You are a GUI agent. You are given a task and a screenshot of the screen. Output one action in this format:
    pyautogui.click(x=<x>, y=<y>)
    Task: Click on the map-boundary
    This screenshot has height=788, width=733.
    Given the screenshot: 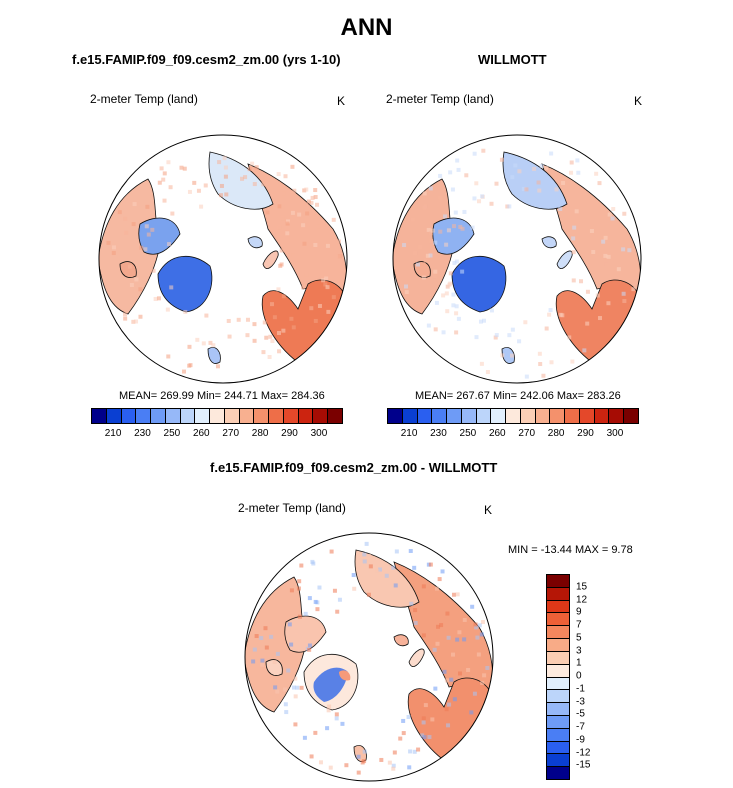 What is the action you would take?
    pyautogui.click(x=517, y=259)
    